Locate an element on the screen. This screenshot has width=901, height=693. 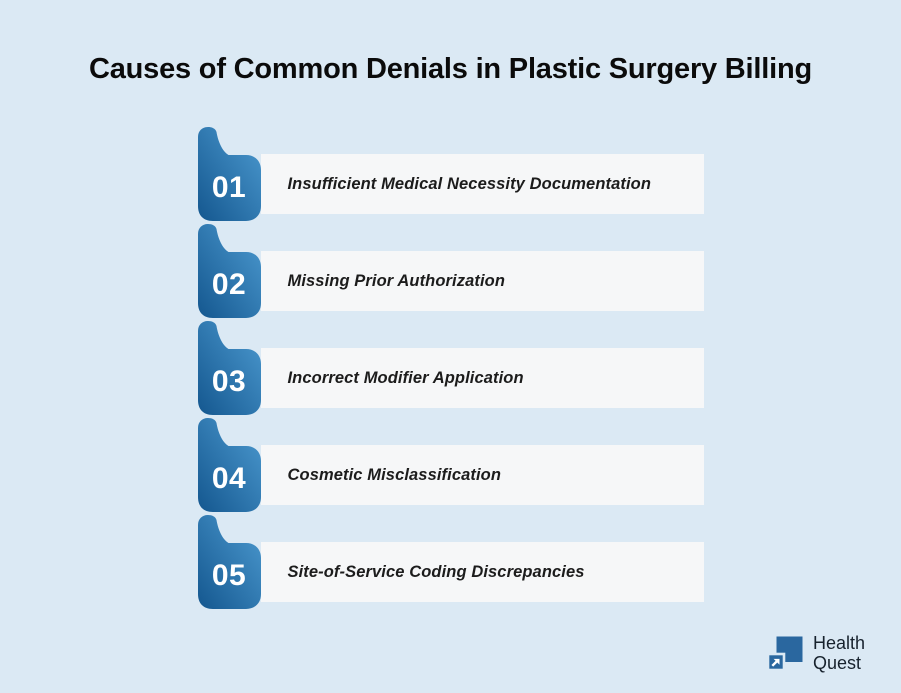
list-item: 03 Incorrect Modifier Application is located at coordinates (450, 368).